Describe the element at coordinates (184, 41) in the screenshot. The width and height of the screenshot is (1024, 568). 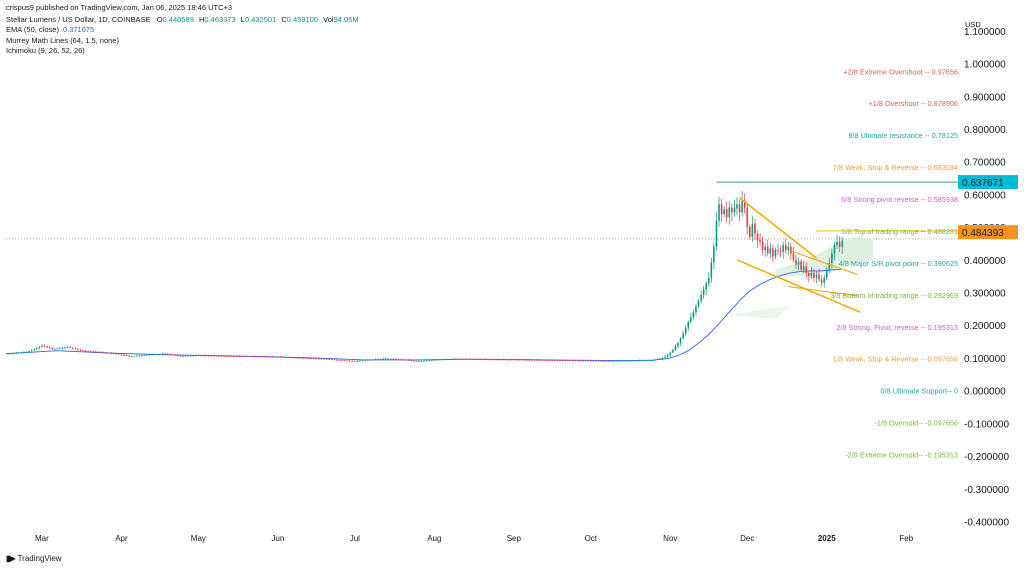
I see `murrey-indicator-row: Murrey Math Lines (64, 1.5, none)` at that location.